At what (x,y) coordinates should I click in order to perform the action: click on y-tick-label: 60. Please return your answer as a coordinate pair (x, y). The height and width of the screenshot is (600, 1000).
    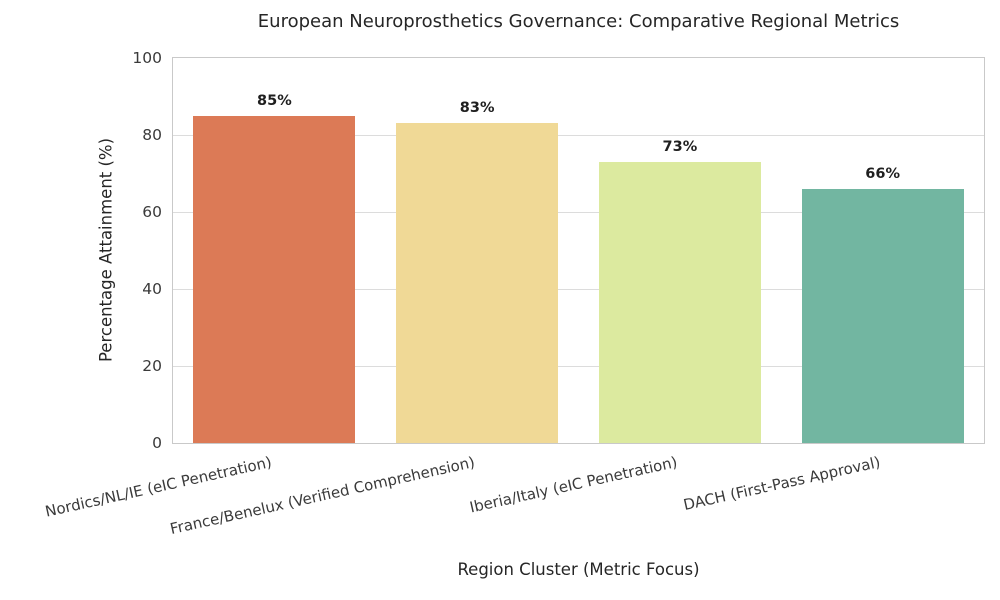
    Looking at the image, I should click on (152, 212).